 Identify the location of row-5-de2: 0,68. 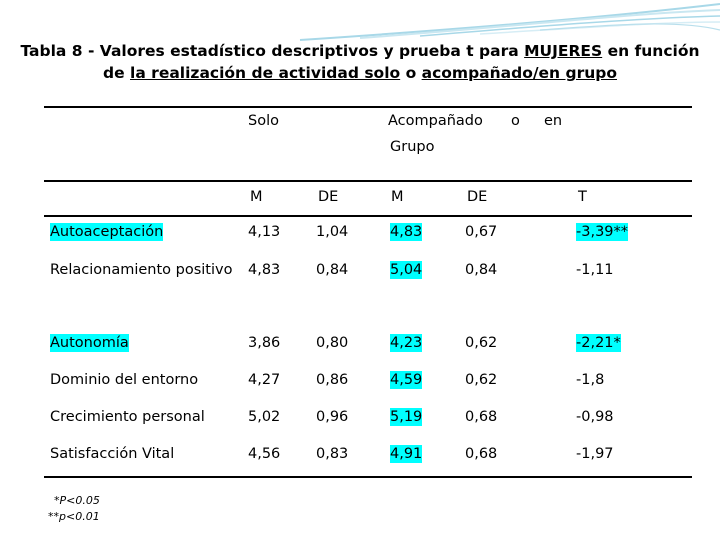
(481, 417).